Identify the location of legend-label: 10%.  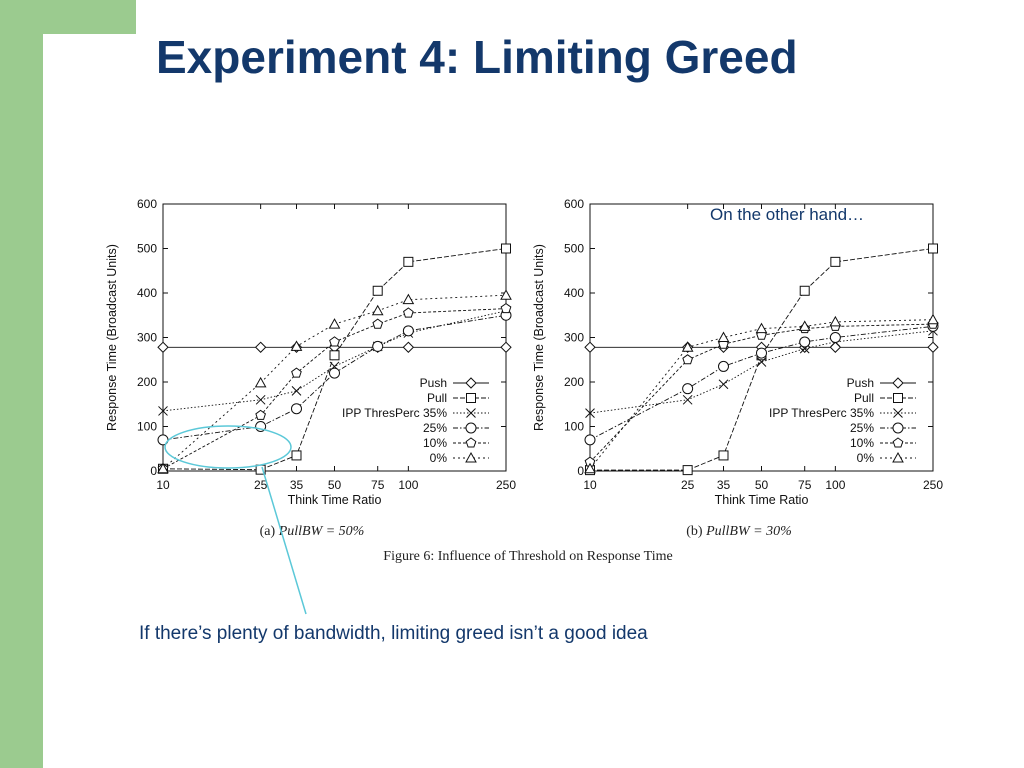
(862, 443).